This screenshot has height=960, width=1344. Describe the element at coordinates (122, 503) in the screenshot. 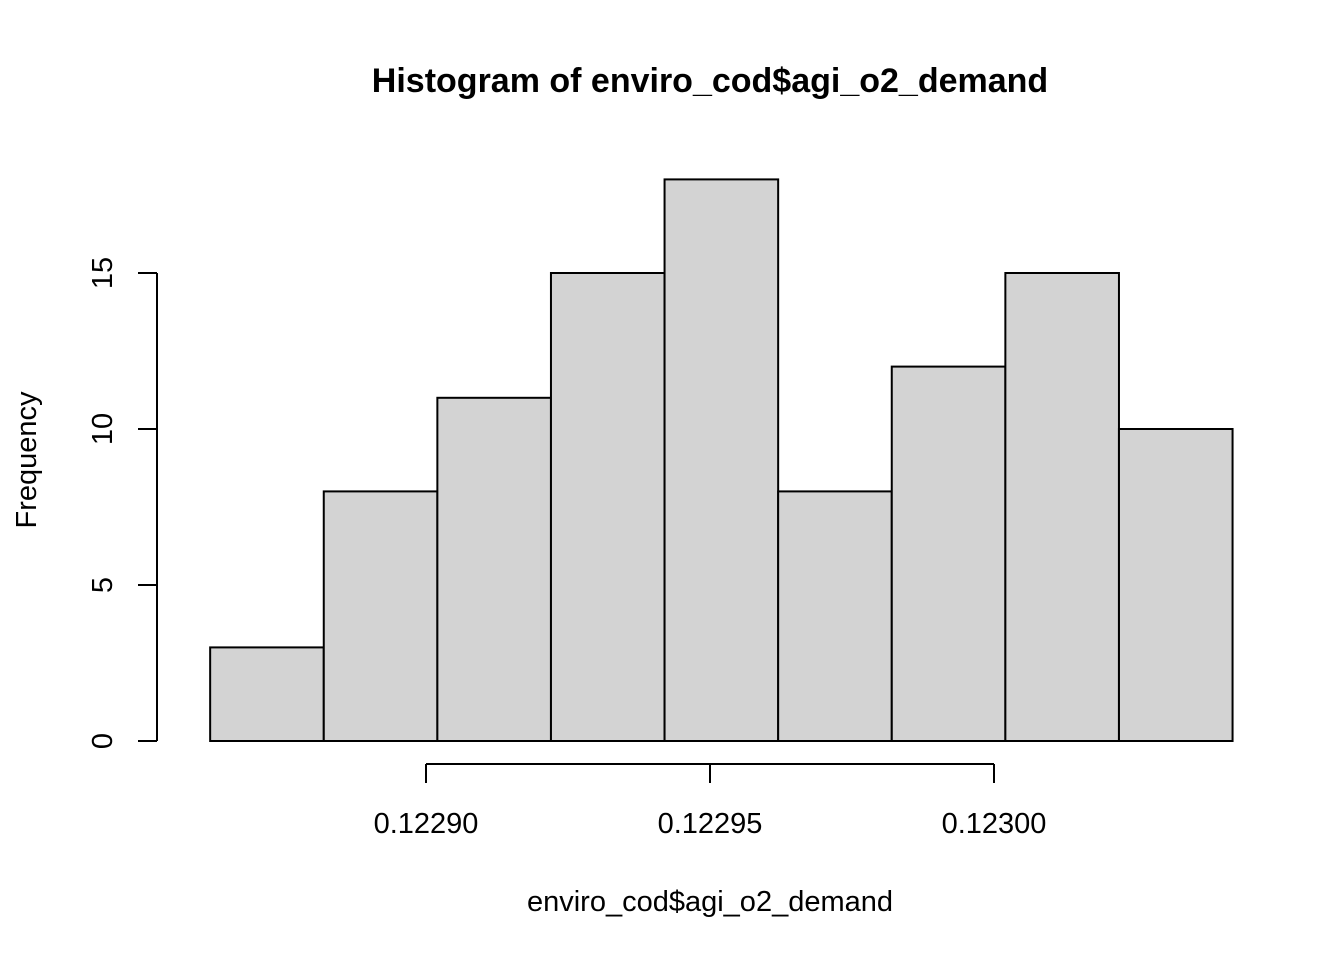

I see `y-axis: 0 5 10 15` at that location.